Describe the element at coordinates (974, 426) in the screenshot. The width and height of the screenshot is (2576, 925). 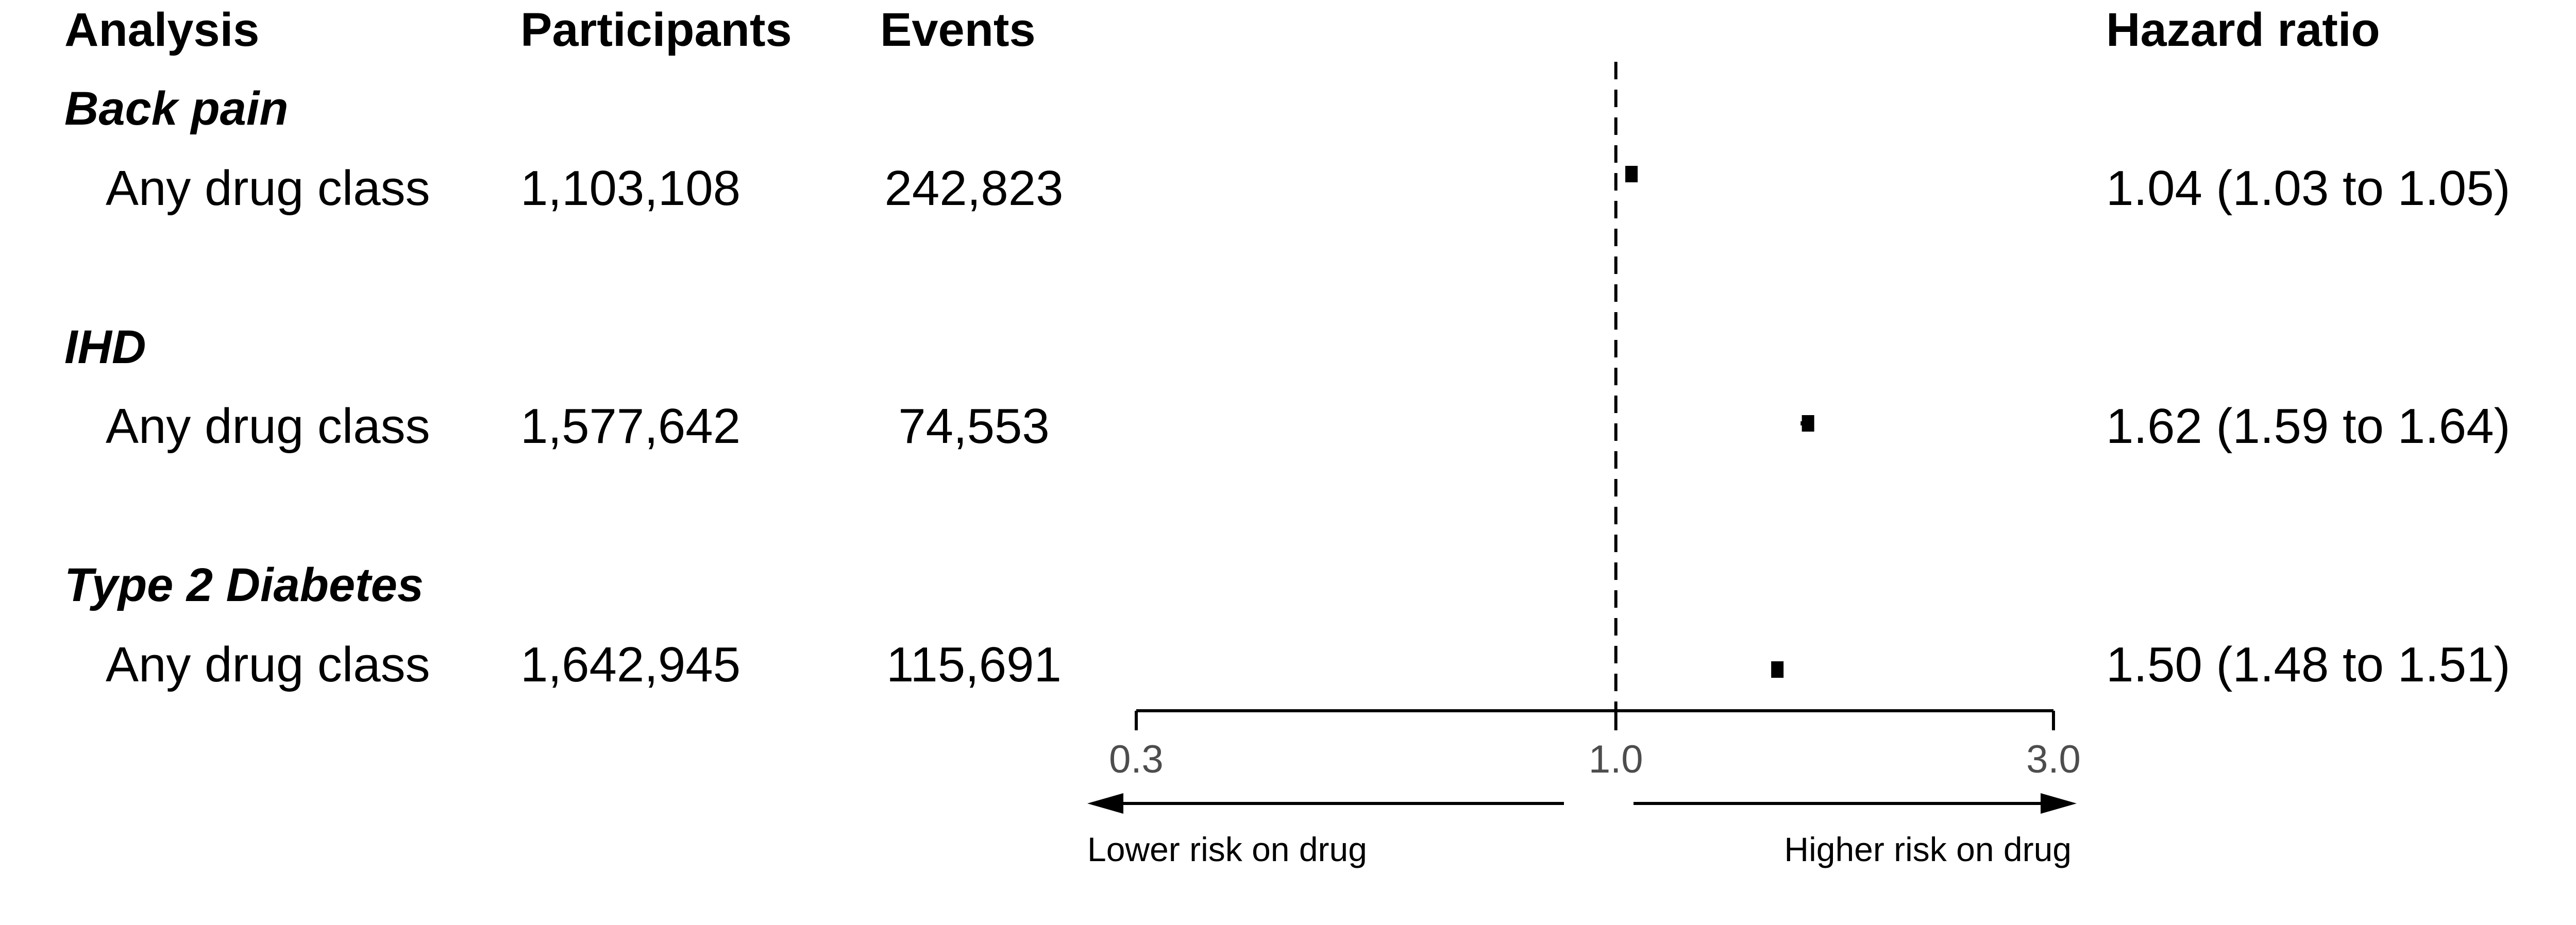
I see `events-value: 74,553` at that location.